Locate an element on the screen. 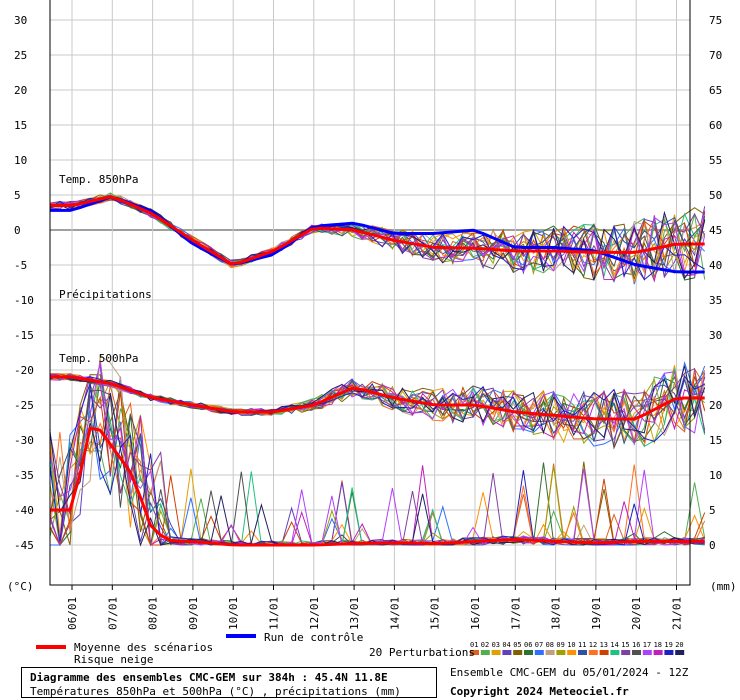  legend-perturbation-id: 01 is located at coordinates (474, 645).